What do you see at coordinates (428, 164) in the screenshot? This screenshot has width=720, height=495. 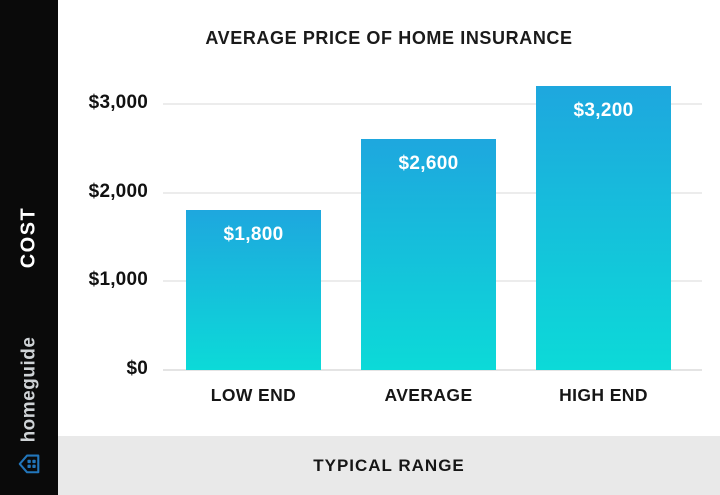 I see `bar-value-label-average: $2,600` at bounding box center [428, 164].